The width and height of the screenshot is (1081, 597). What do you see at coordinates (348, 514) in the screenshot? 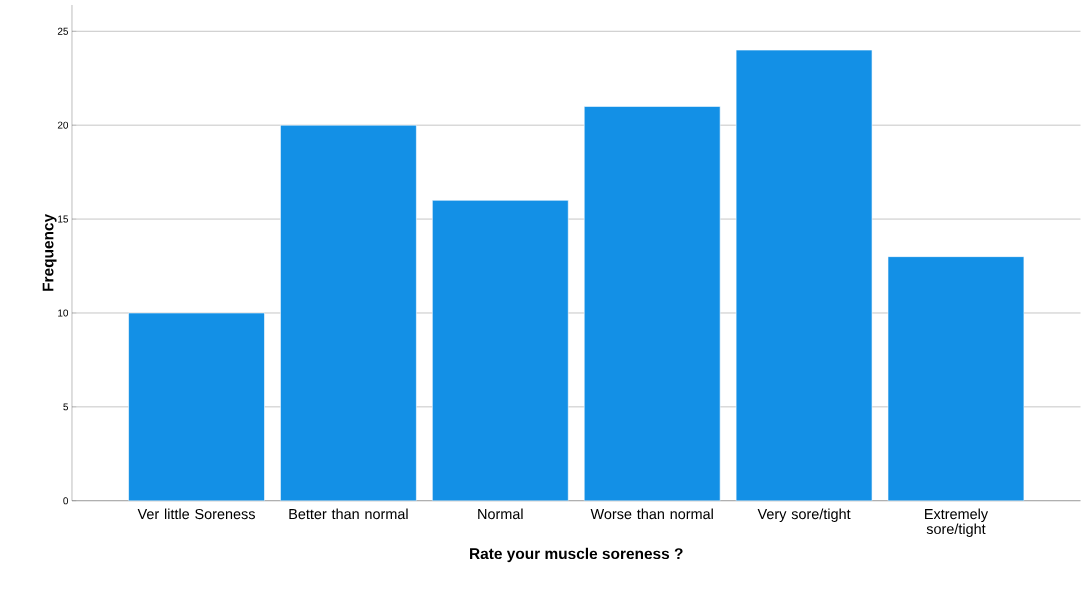
I see `x-tick-label: Better than normal` at bounding box center [348, 514].